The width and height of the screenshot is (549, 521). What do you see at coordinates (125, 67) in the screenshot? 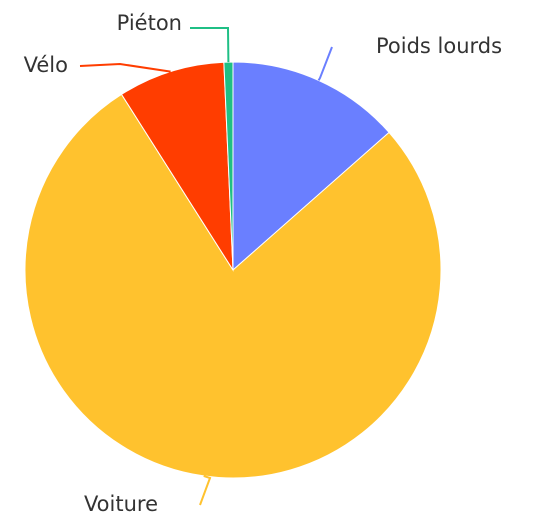
I see `leader-line-velo` at bounding box center [125, 67].